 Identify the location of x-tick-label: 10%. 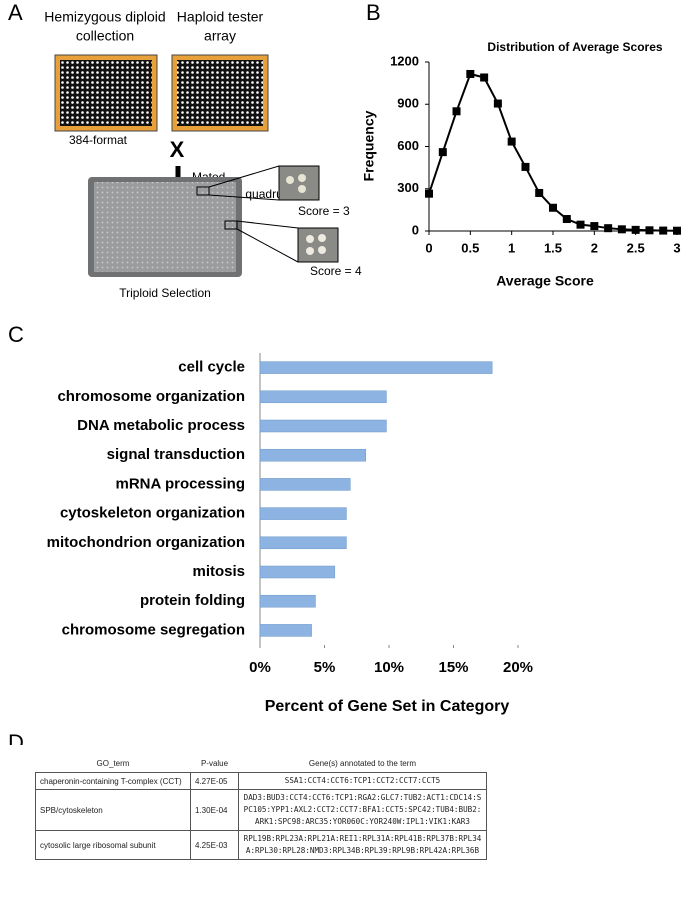
(389, 667).